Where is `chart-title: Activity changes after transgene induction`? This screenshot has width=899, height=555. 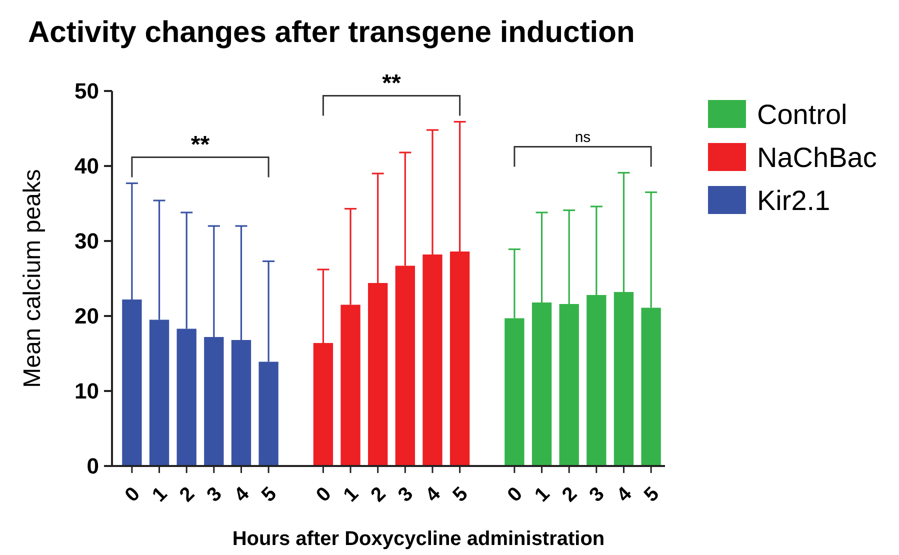
chart-title: Activity changes after transgene induction is located at coordinates (331, 32).